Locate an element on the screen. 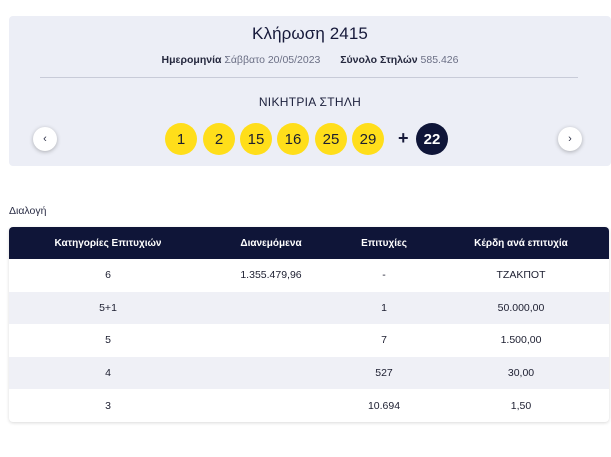 The width and height of the screenshot is (611, 457). winning-number-6: 29 is located at coordinates (368, 139).